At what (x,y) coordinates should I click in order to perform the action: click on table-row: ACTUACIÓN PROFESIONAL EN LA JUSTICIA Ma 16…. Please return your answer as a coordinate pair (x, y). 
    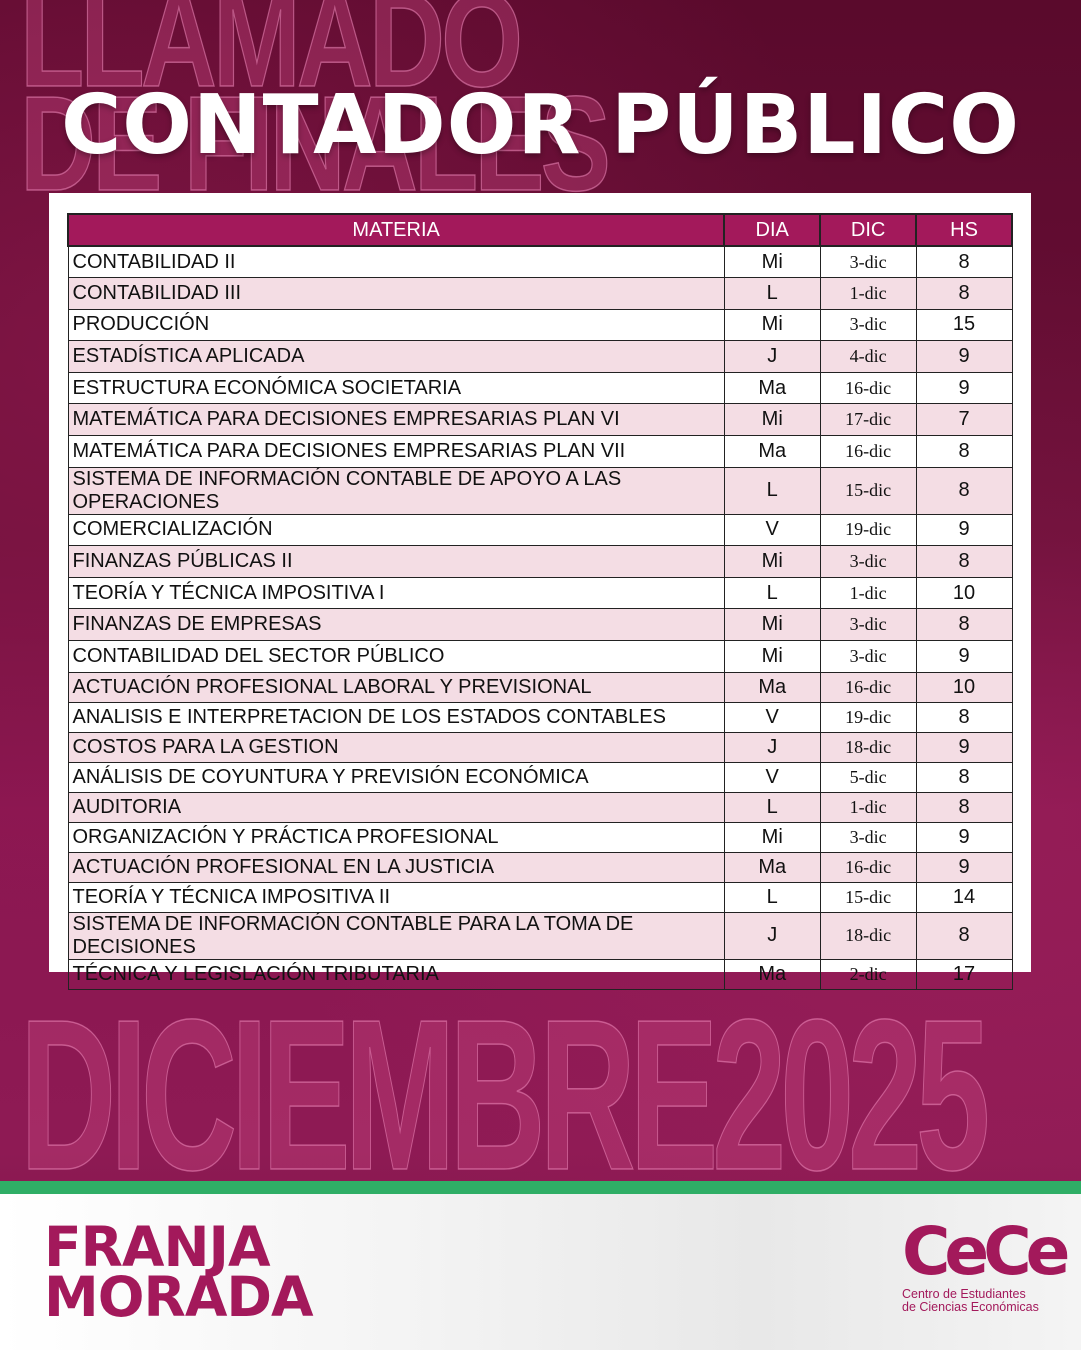
    Looking at the image, I should click on (540, 867).